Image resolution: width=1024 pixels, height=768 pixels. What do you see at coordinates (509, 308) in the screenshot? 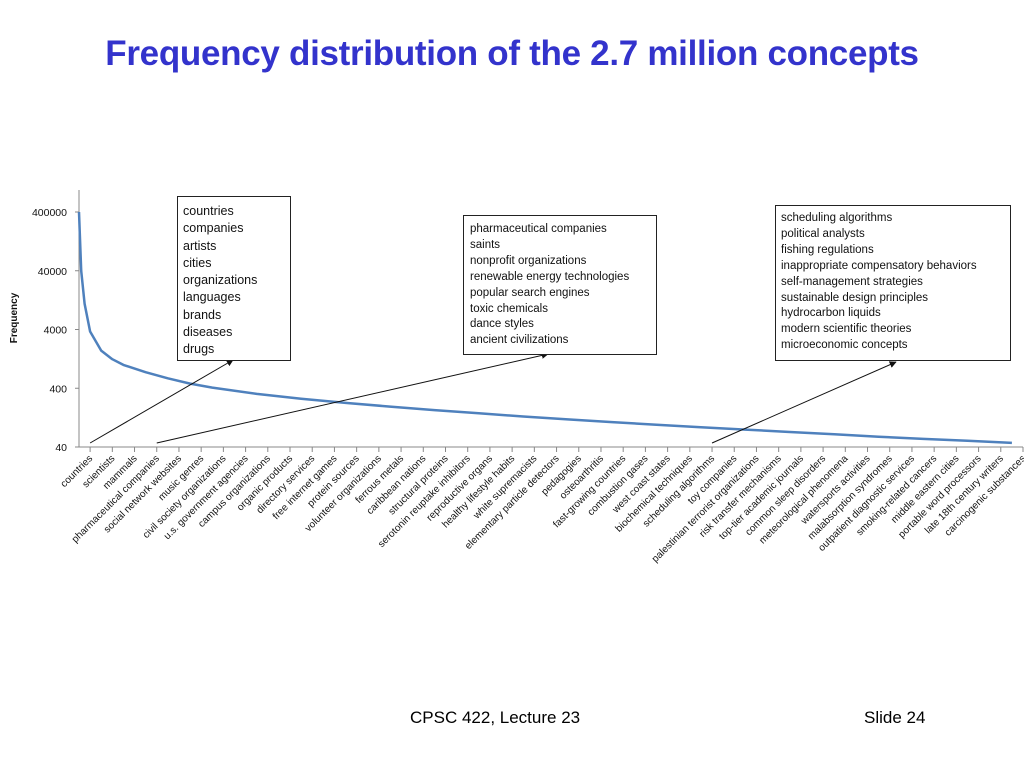
I see `annotation-item: toxic chemicals` at bounding box center [509, 308].